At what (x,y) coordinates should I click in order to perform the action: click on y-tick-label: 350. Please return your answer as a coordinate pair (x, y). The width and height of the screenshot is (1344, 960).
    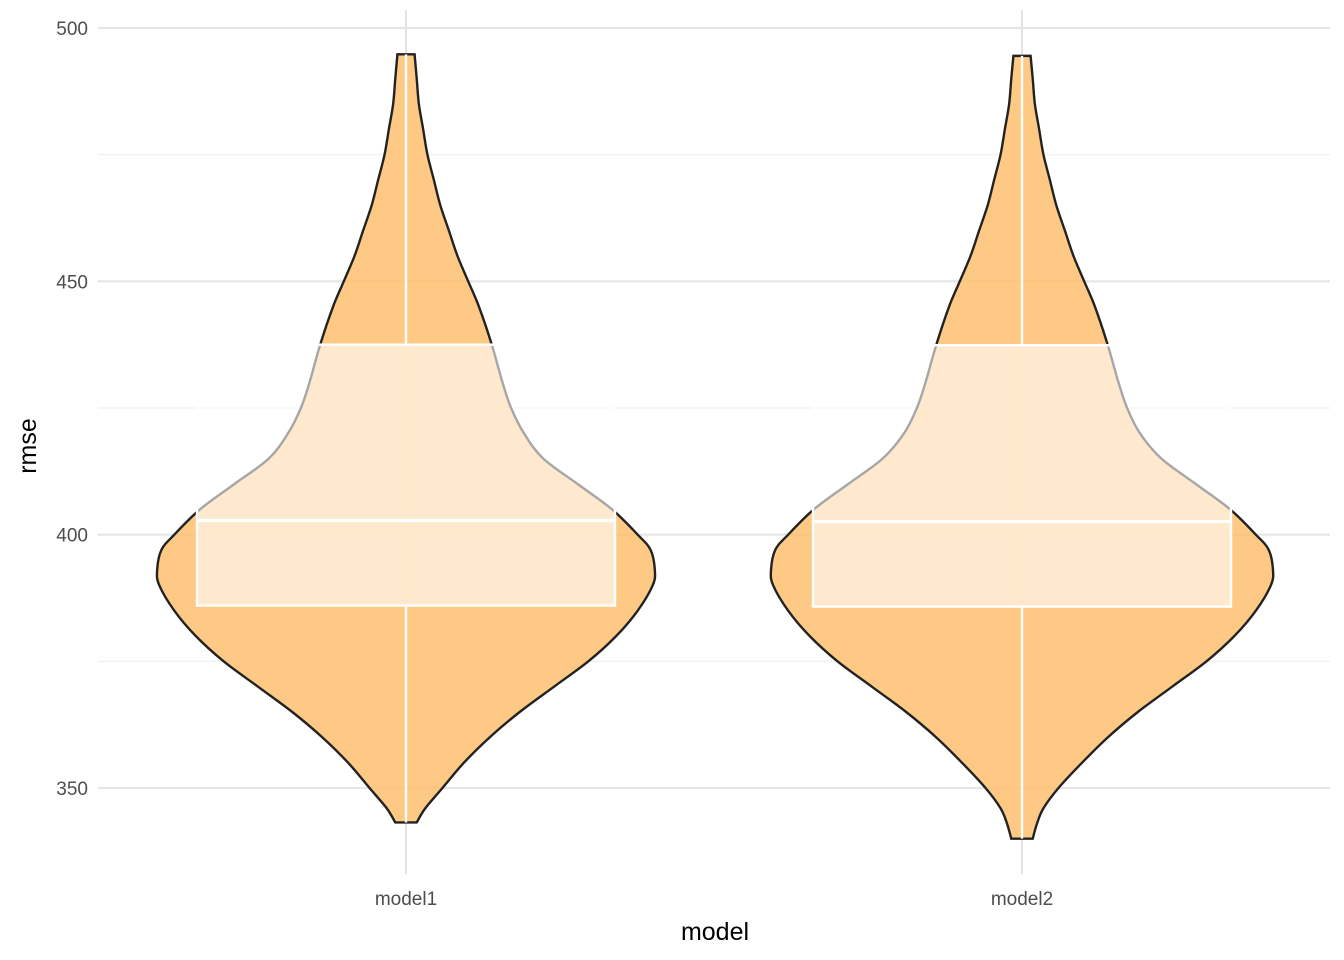
    Looking at the image, I should click on (72, 789).